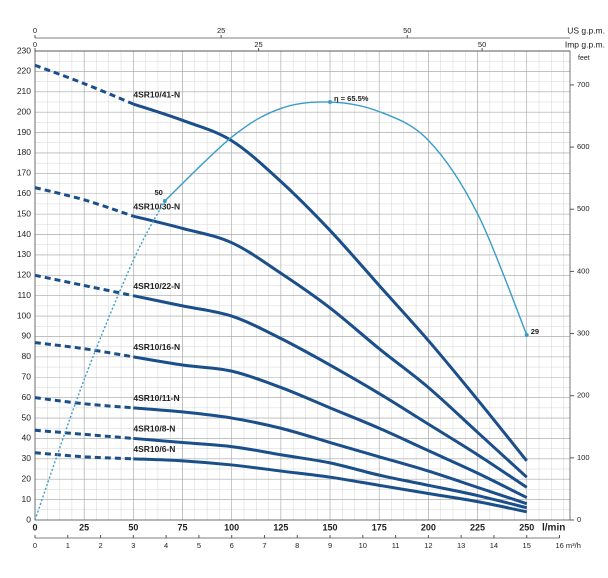 Image resolution: width=608 pixels, height=578 pixels. I want to click on m3h-tick-label: 16 m³/h, so click(568, 545).